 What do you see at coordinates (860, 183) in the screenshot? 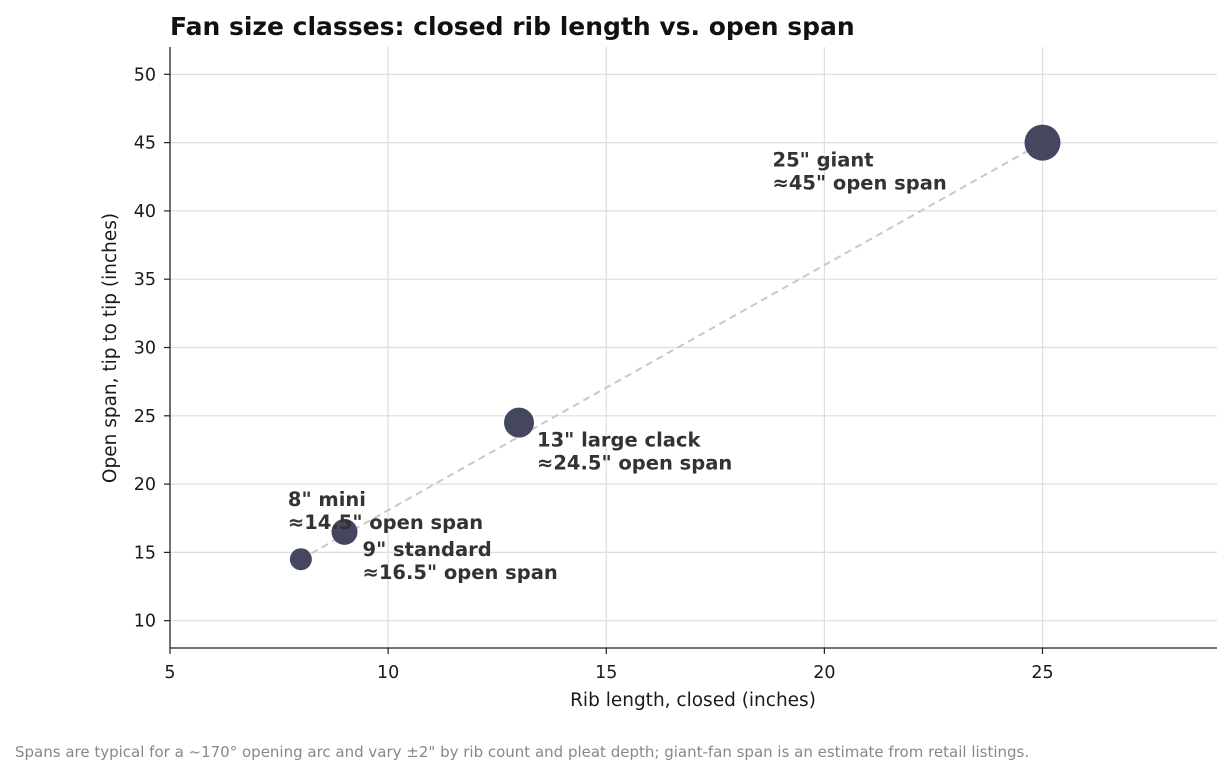
I see `point-label-line: ≈45" open span` at bounding box center [860, 183].